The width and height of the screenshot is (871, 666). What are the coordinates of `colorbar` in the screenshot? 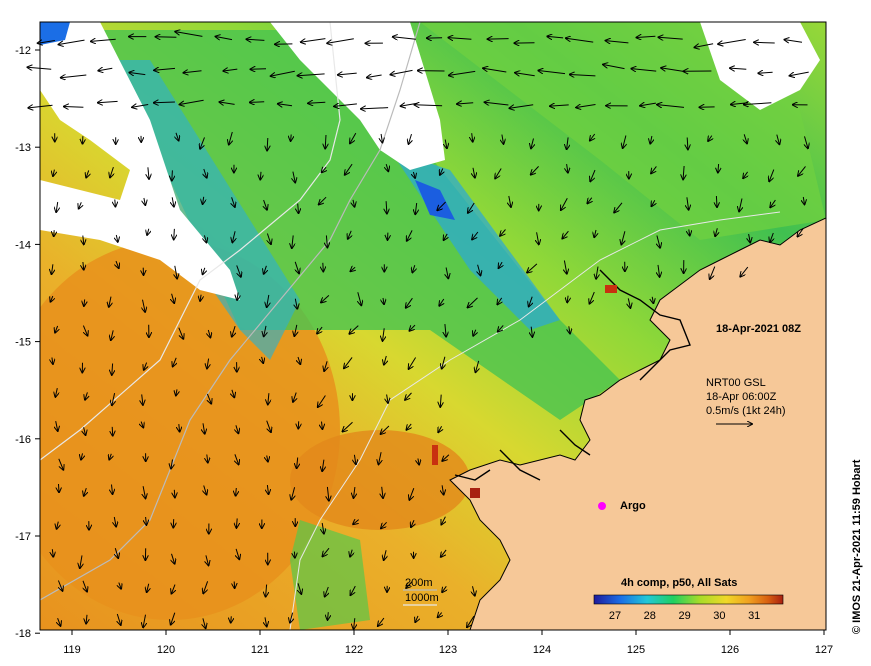 It's located at (688, 599).